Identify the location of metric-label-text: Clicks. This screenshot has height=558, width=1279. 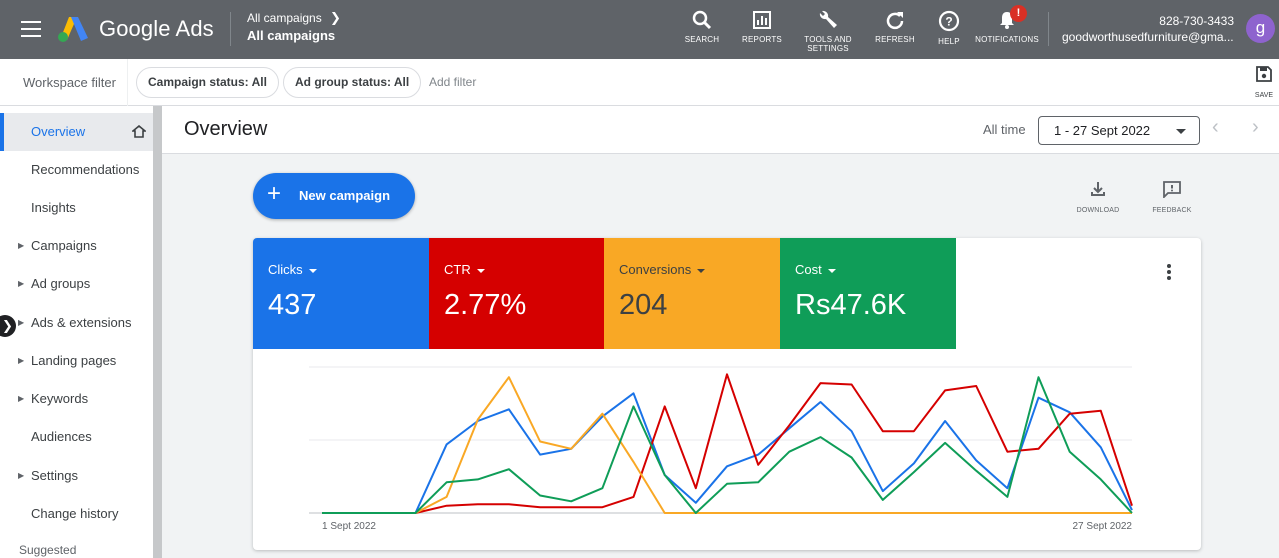
(285, 269).